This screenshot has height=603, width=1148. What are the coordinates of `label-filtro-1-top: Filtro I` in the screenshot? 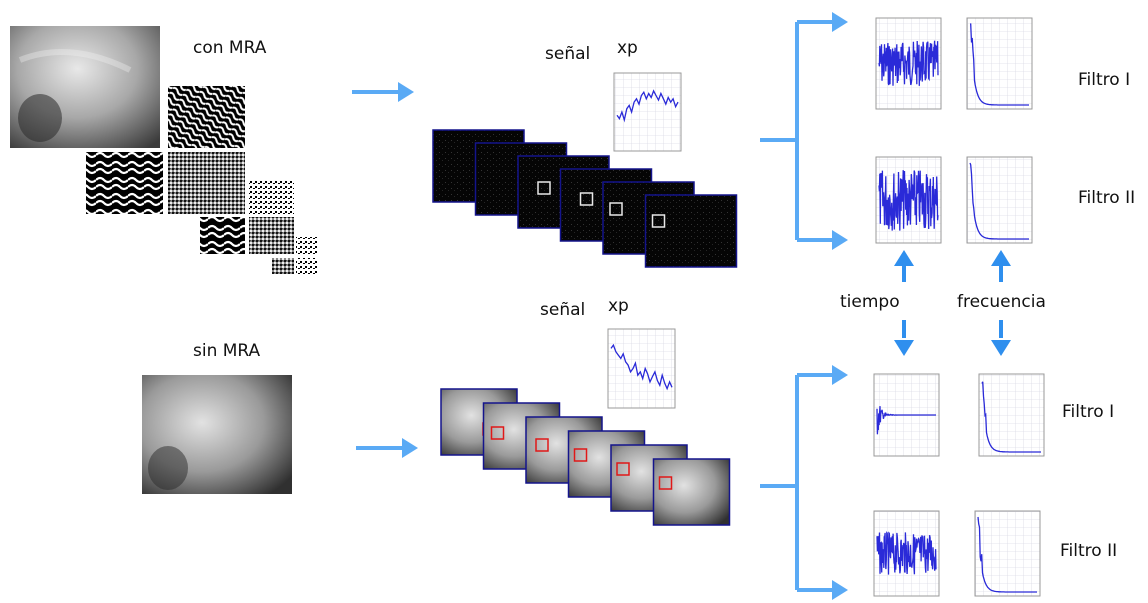 It's located at (1104, 80).